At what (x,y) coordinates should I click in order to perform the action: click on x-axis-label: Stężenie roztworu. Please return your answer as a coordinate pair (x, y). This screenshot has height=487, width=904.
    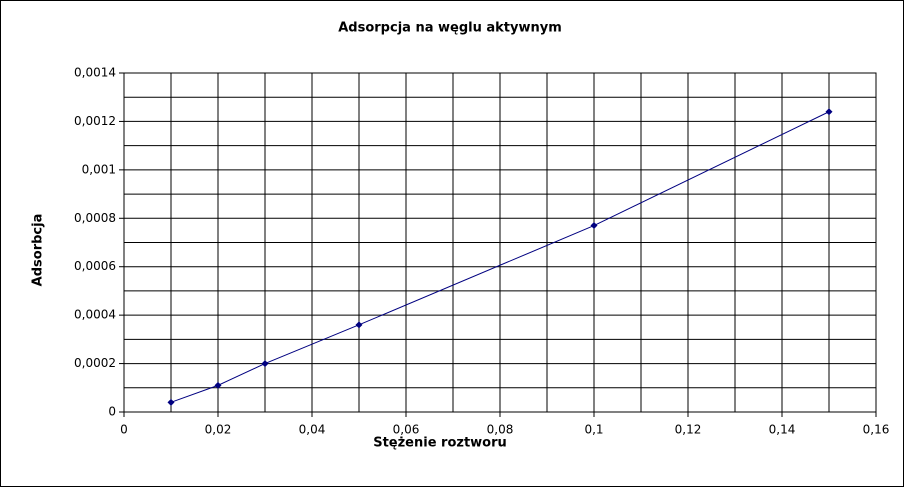
    Looking at the image, I should click on (440, 443).